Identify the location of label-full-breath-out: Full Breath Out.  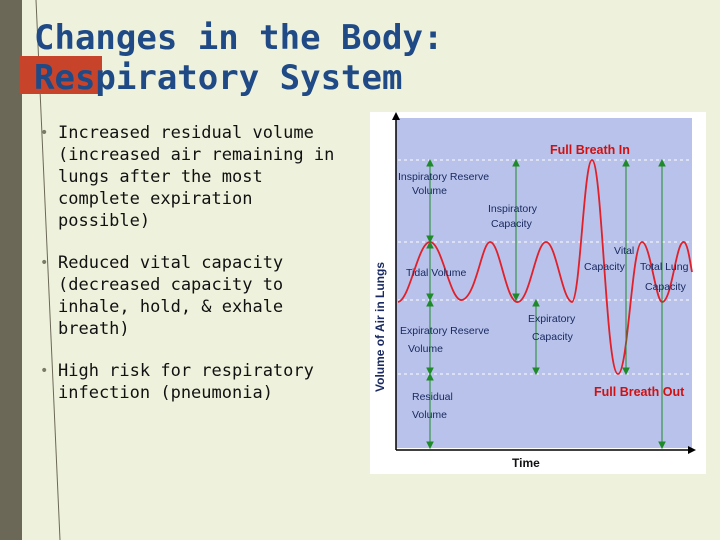
(639, 392).